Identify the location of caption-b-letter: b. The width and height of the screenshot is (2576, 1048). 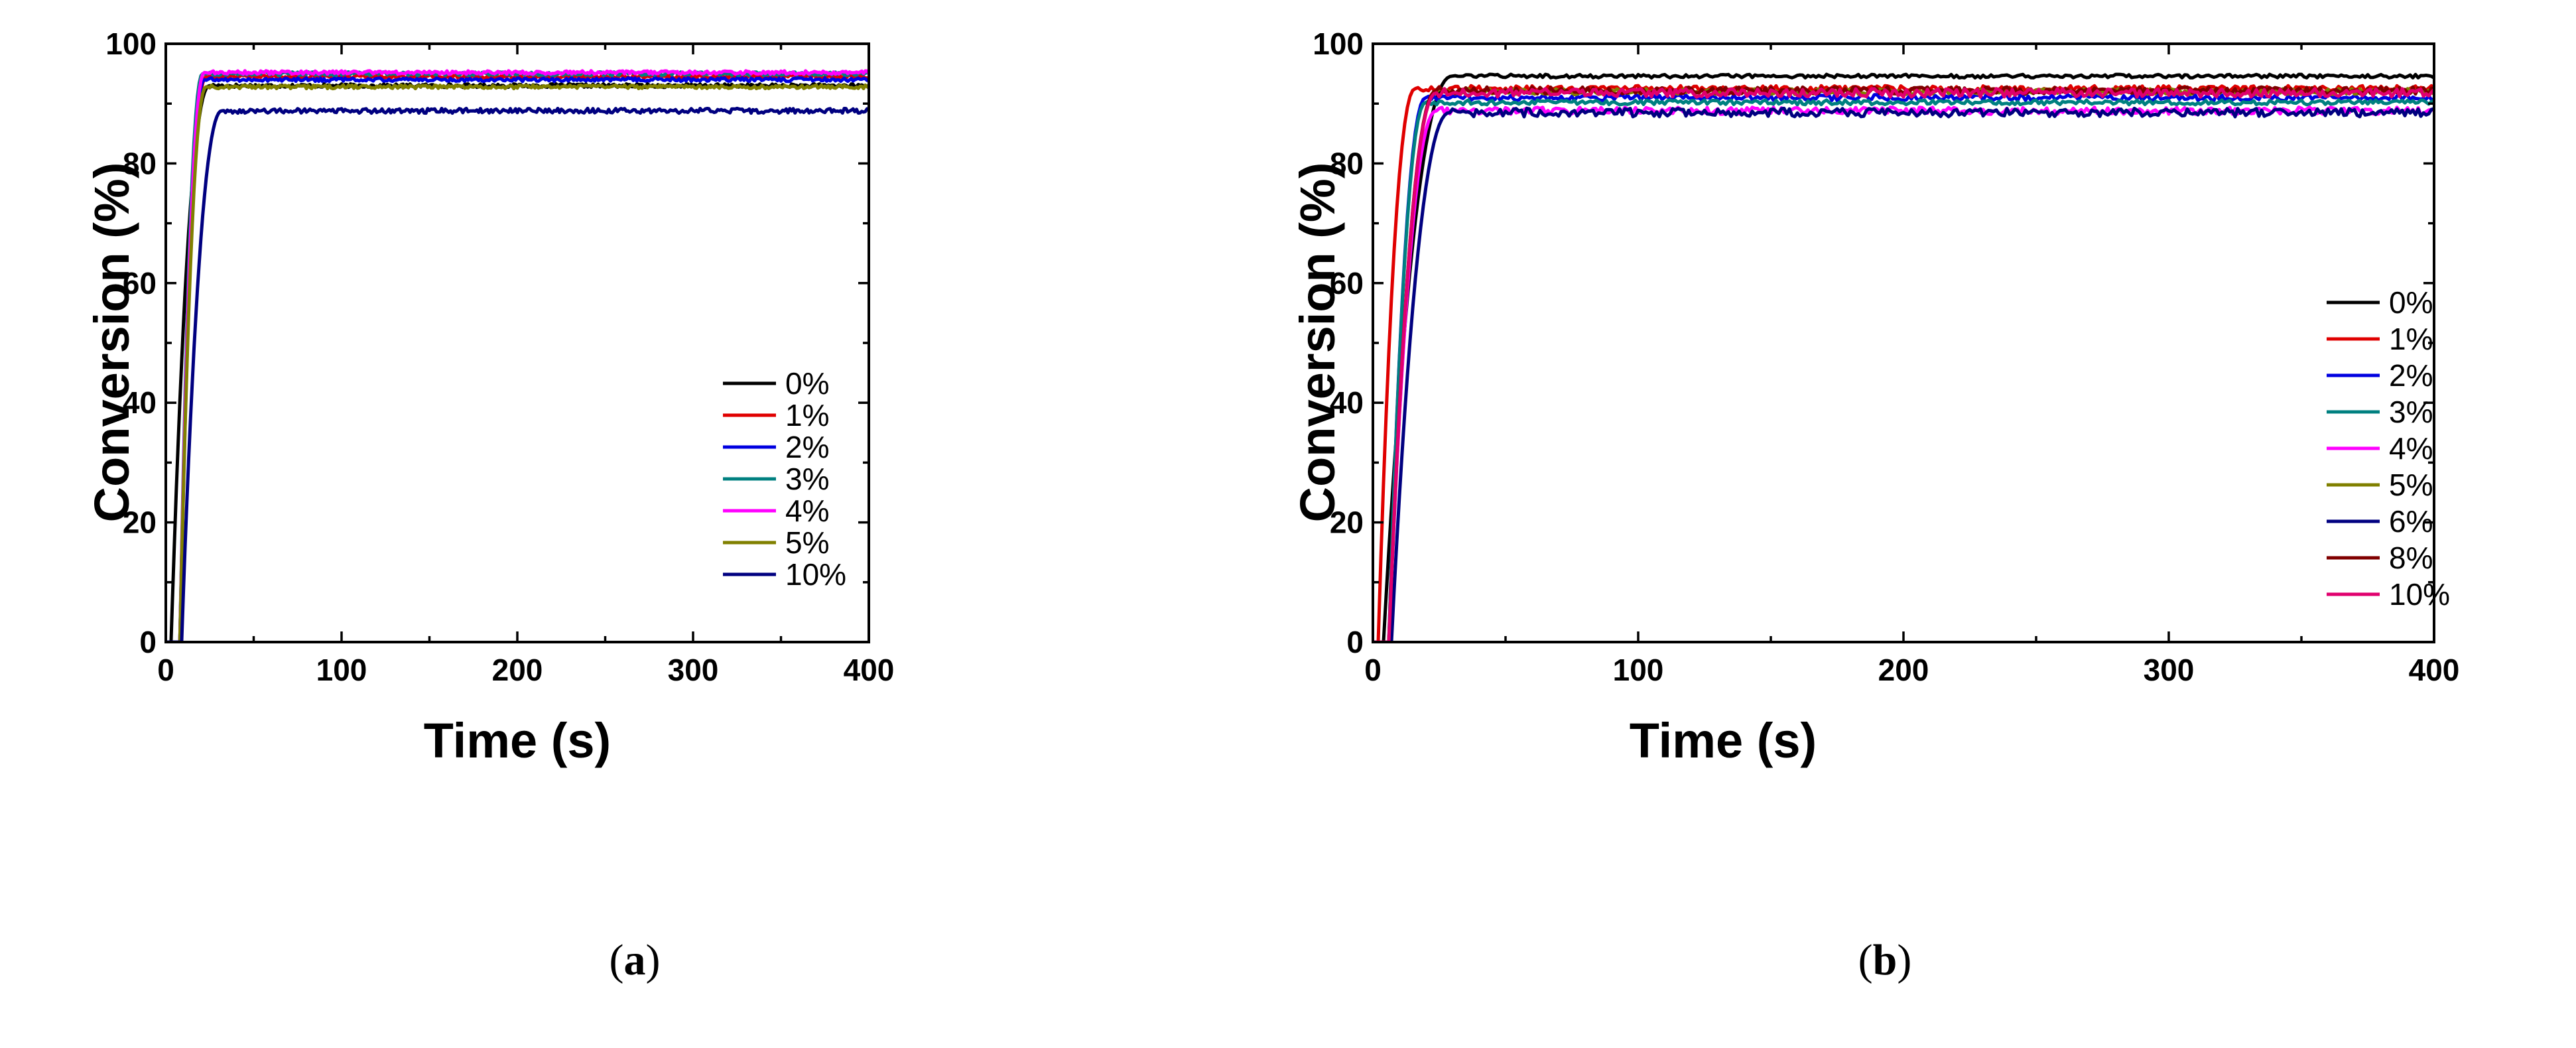
(1885, 960).